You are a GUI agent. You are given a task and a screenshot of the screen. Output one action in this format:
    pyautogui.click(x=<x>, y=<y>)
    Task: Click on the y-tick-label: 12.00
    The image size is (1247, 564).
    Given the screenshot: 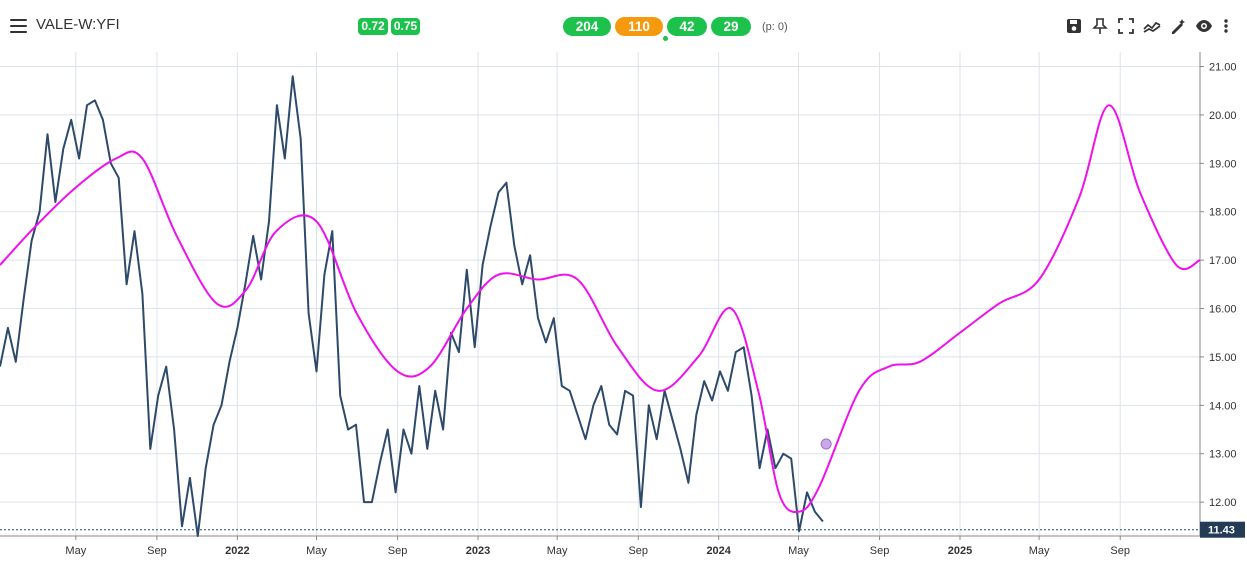 What is the action you would take?
    pyautogui.click(x=1223, y=503)
    